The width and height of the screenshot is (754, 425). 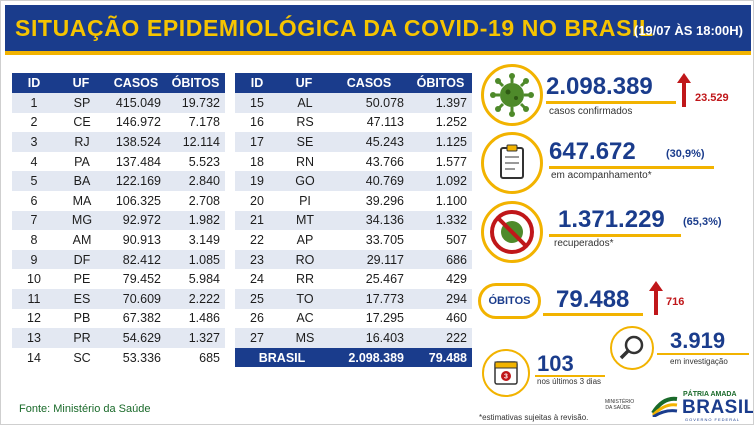 What do you see at coordinates (440, 357) in the screenshot?
I see `total-obitos: 79.488` at bounding box center [440, 357].